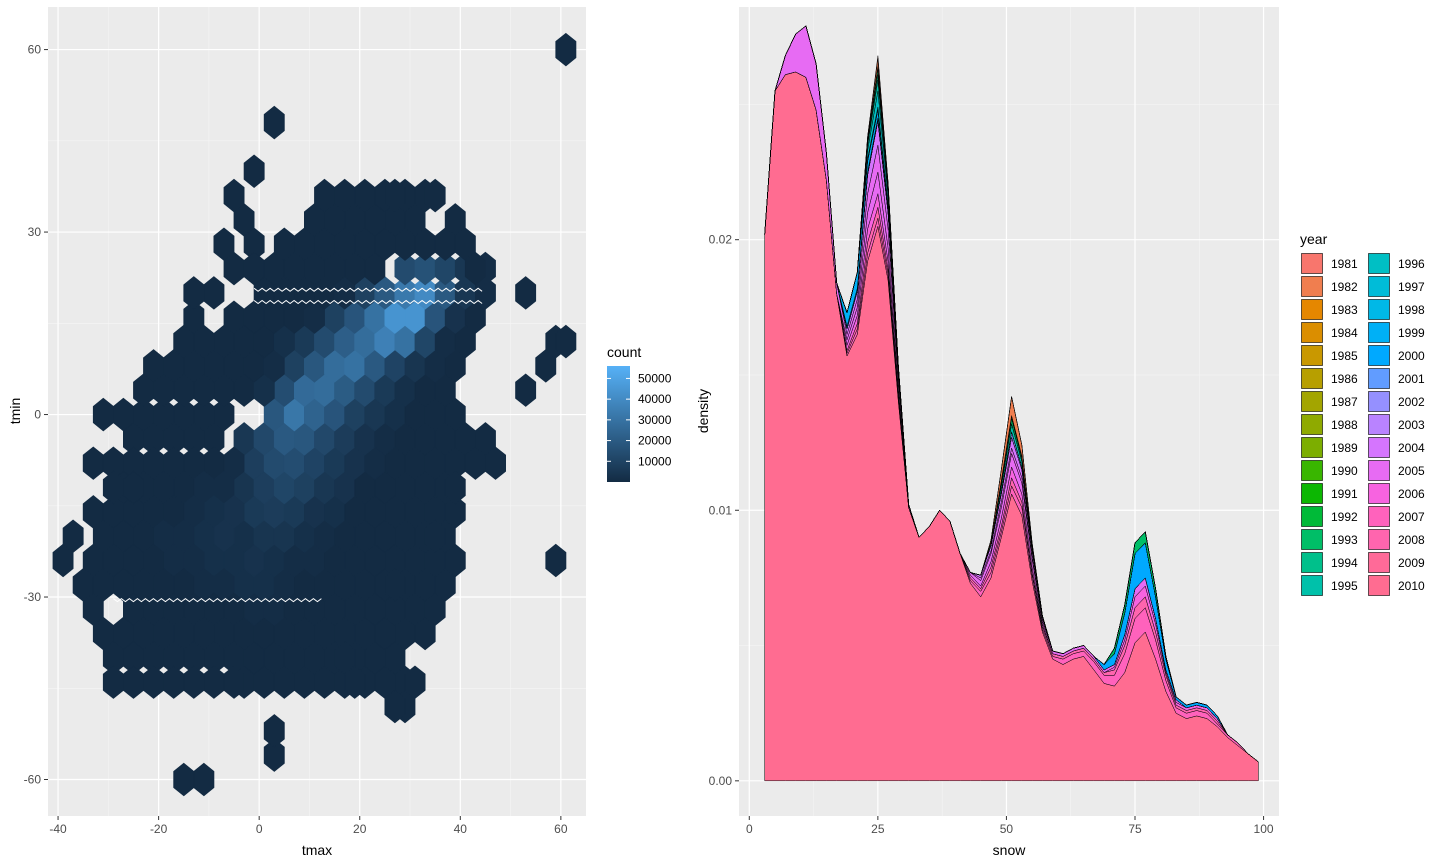 Image resolution: width=1440 pixels, height=864 pixels. I want to click on year-legend-label: 2010, so click(1411, 586).